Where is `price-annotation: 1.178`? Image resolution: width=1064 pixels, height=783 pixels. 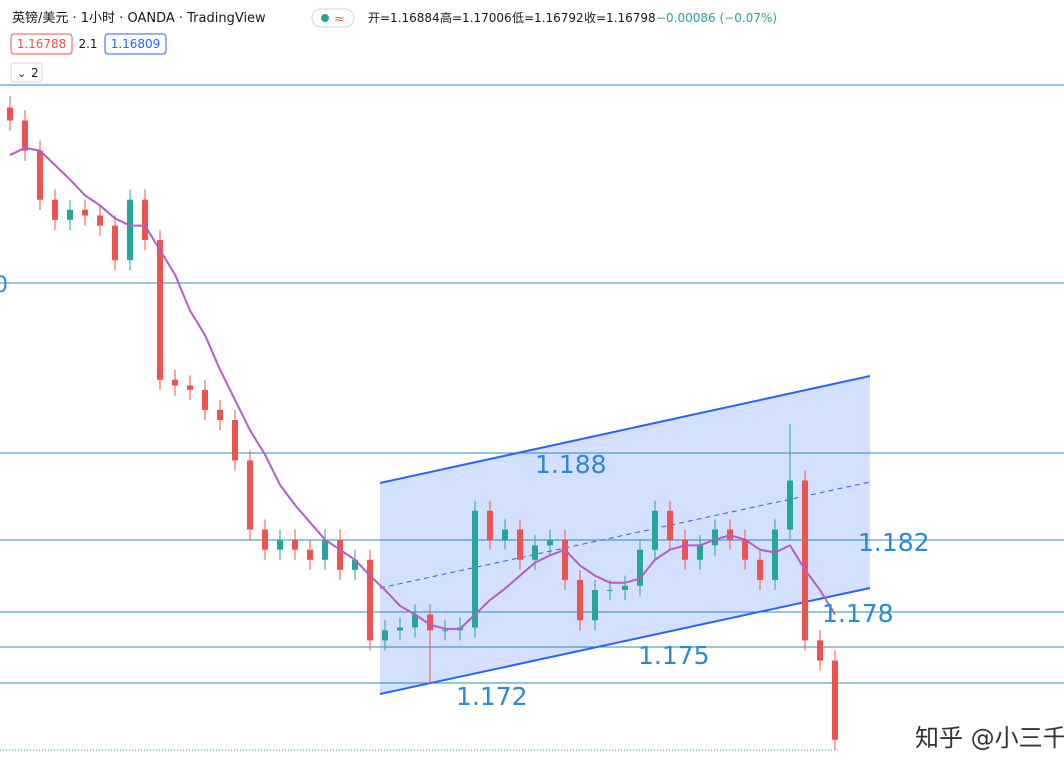
price-annotation: 1.178 is located at coordinates (858, 613).